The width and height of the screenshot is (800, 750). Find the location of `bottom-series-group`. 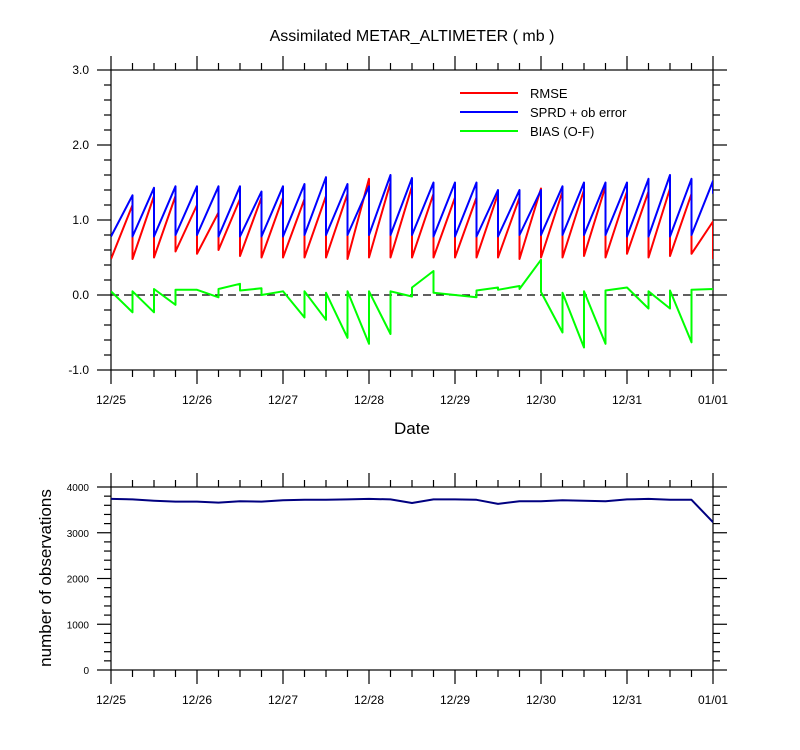

bottom-series-group is located at coordinates (412, 510).